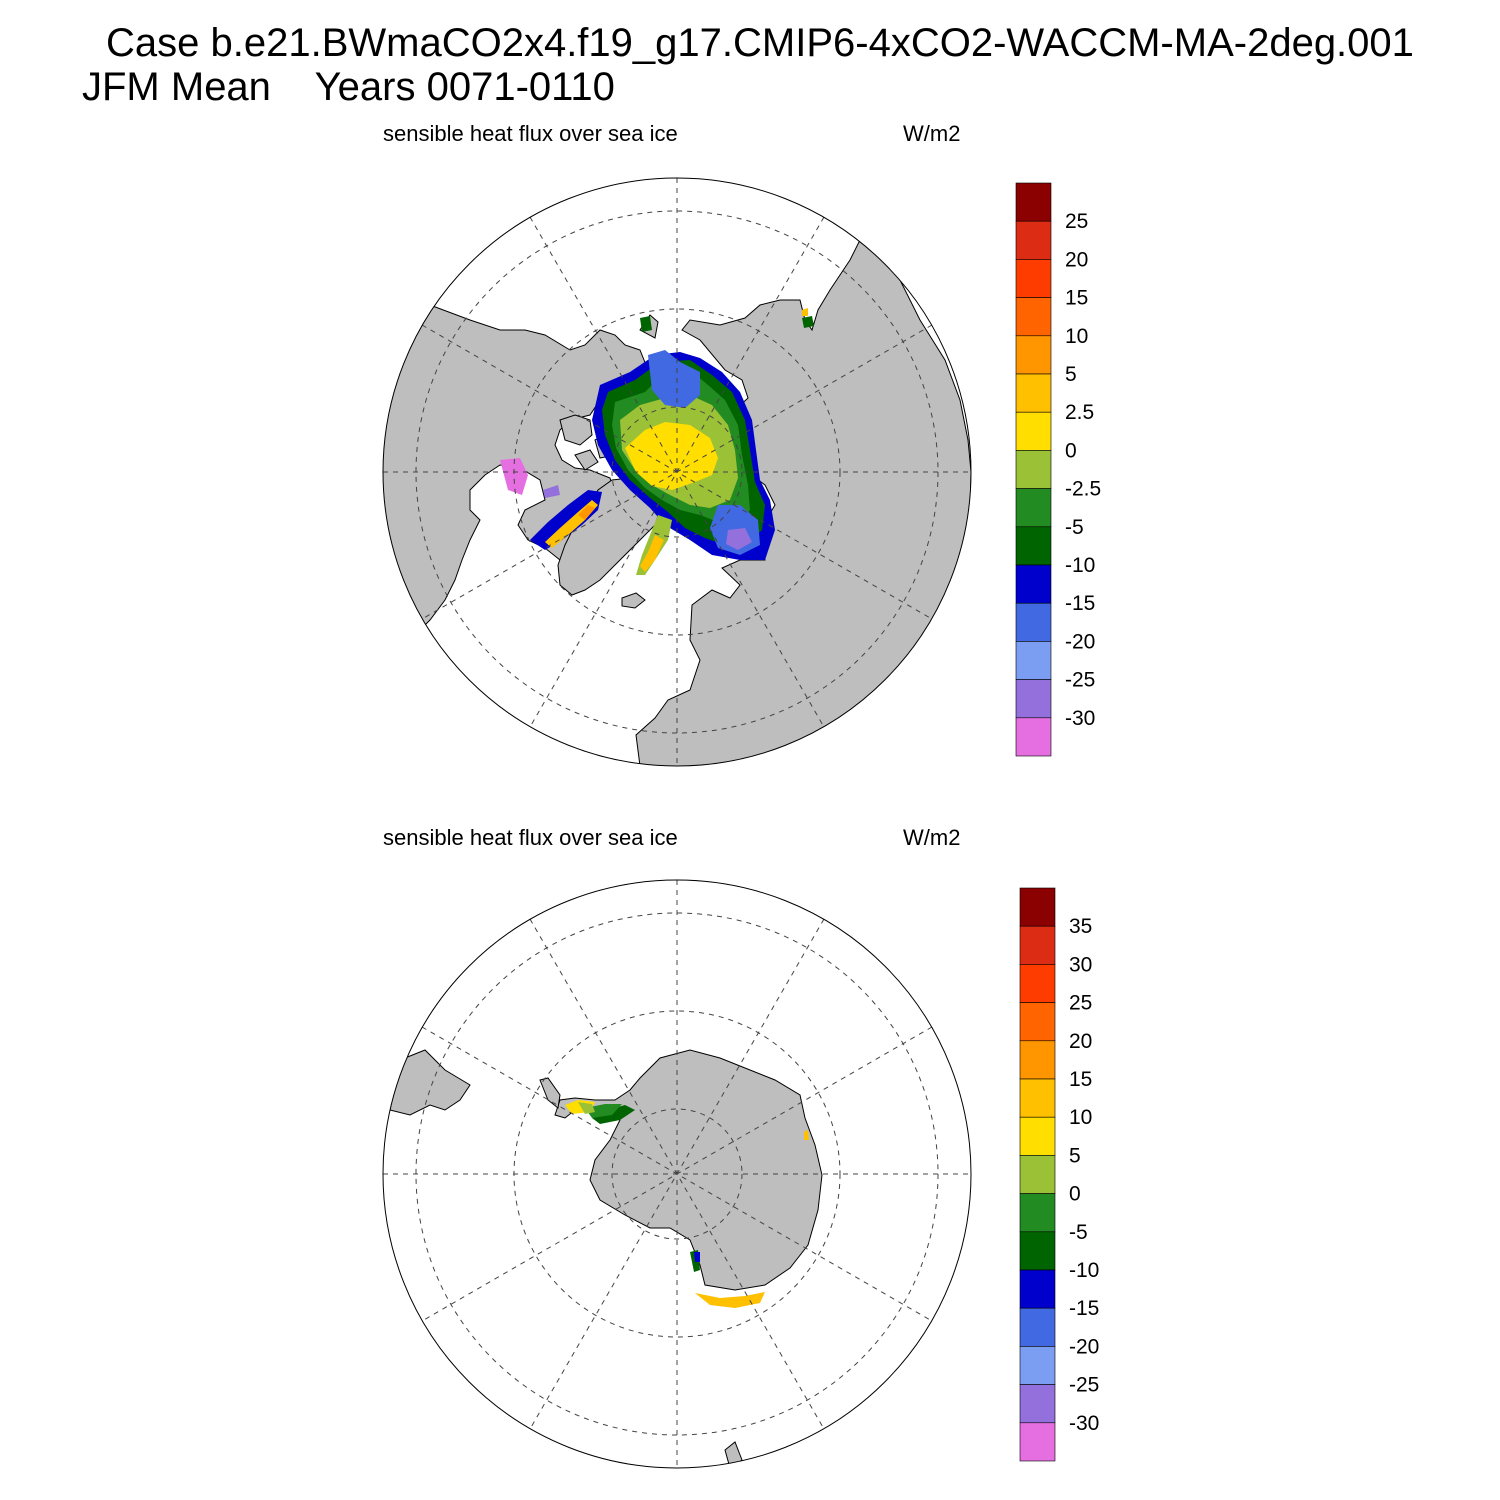 The width and height of the screenshot is (1500, 1500). I want to click on north-flux-field, so click(657, 441).